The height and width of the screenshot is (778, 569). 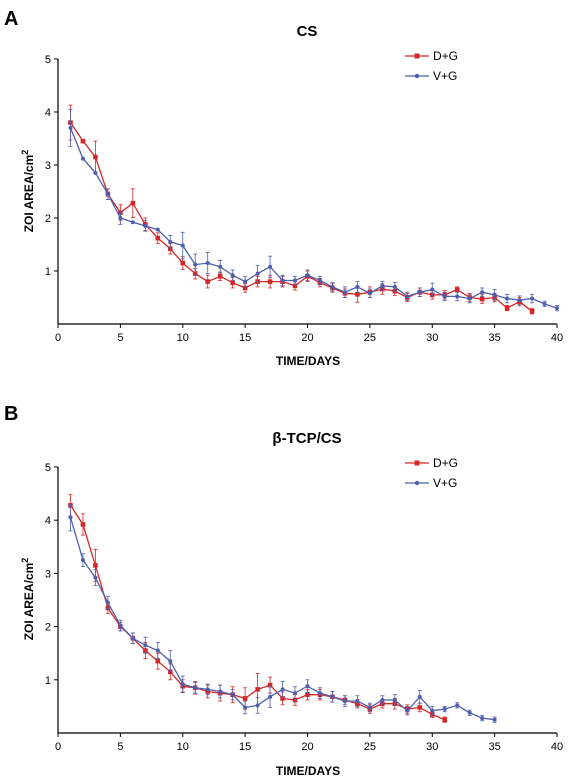 I want to click on x-tick-label-a: 25, so click(x=370, y=338).